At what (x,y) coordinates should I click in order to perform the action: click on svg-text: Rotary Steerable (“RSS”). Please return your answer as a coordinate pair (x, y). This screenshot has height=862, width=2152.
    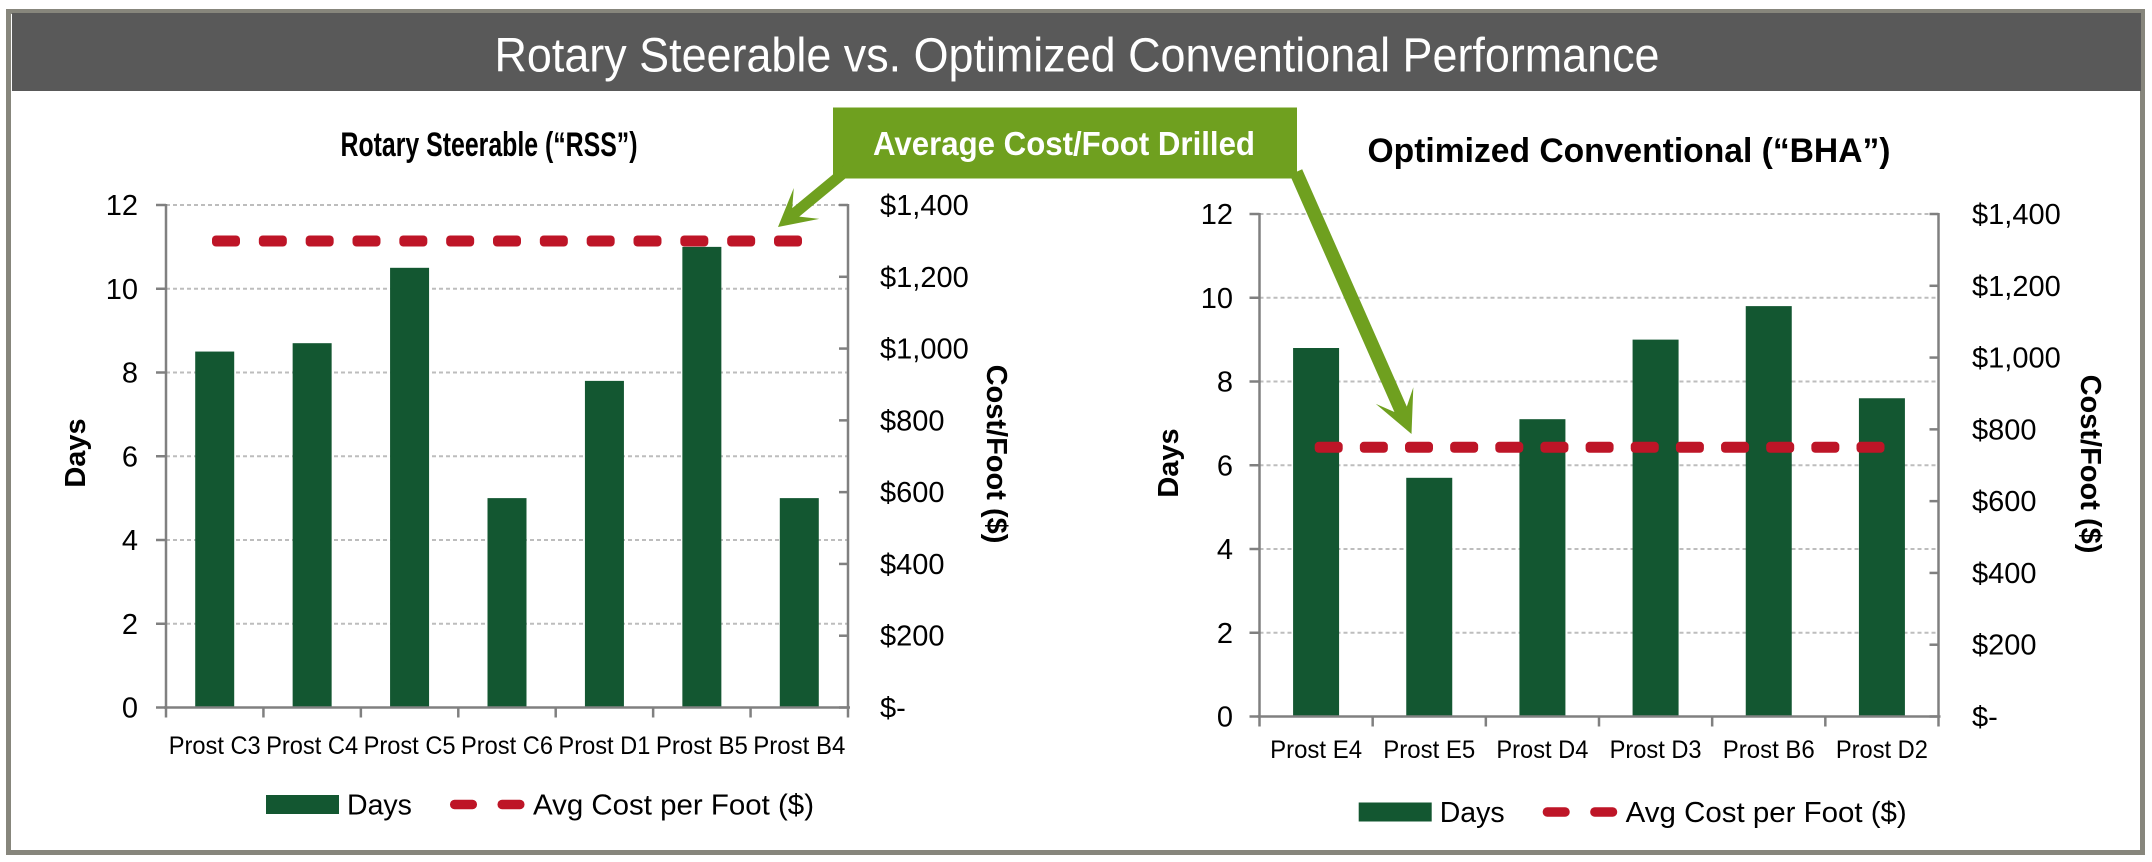
    Looking at the image, I should click on (489, 145).